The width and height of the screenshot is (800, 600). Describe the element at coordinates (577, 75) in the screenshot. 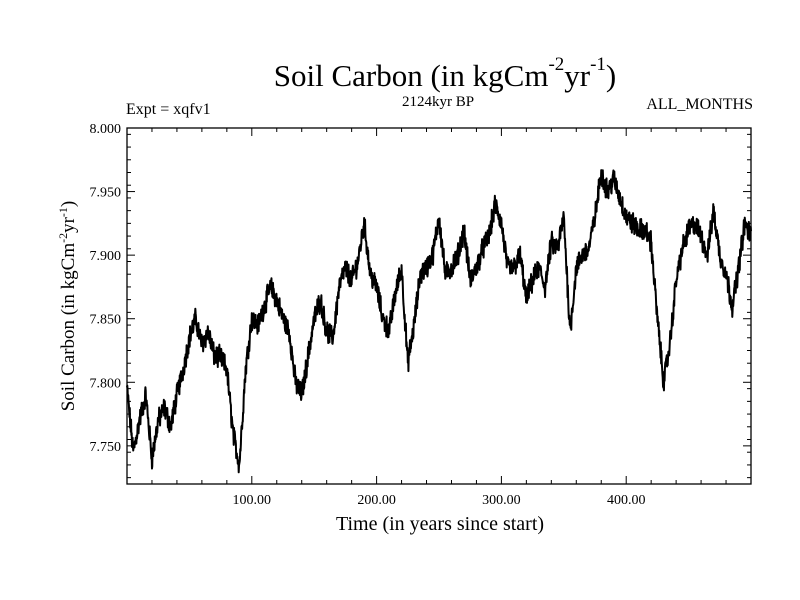

I see `title-unit: yr` at that location.